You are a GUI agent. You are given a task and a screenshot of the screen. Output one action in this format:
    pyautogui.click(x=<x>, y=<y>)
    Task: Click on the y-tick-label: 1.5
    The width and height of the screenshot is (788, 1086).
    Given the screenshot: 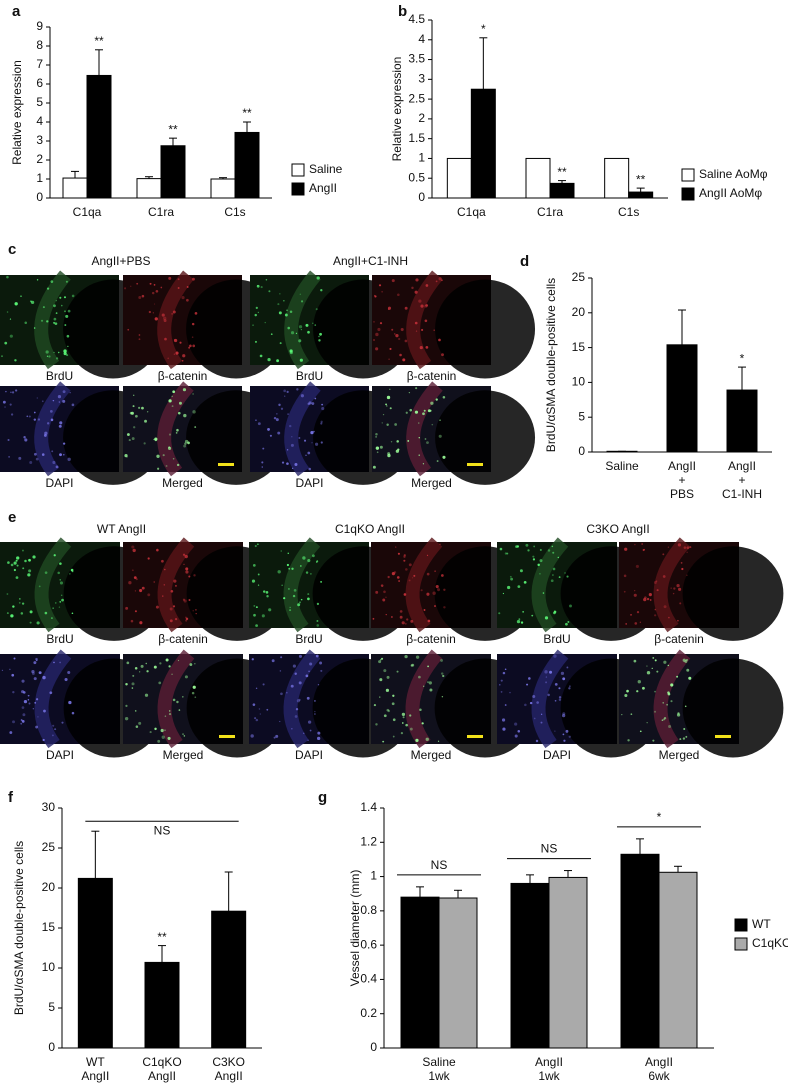 What is the action you would take?
    pyautogui.click(x=416, y=138)
    